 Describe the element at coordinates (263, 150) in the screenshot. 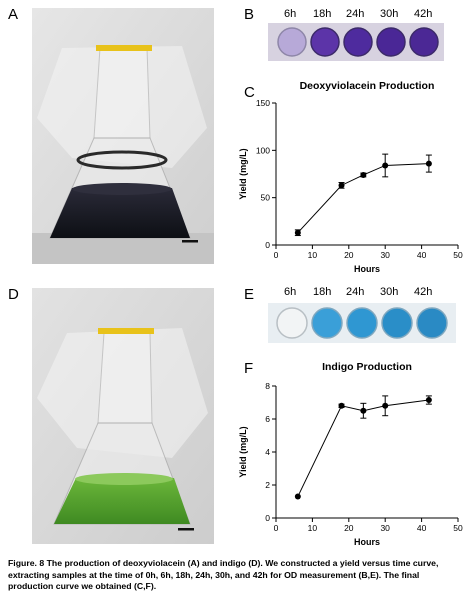

I see `y-tick-label: 100` at that location.